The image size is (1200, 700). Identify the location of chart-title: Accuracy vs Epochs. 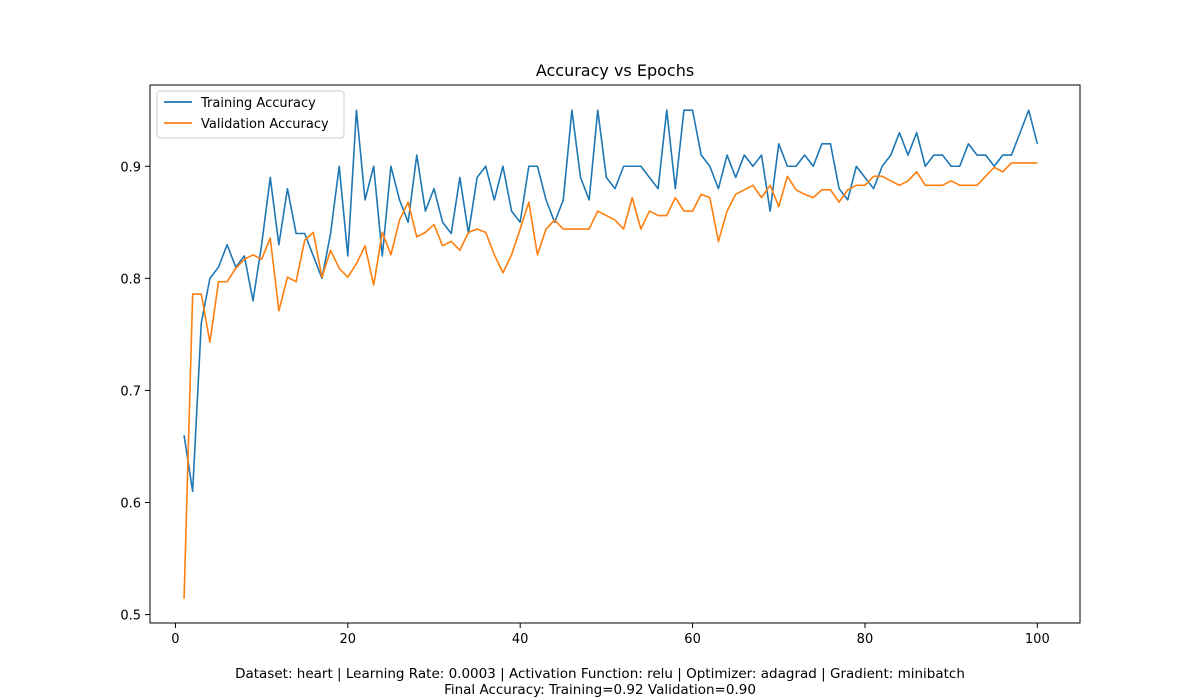
(615, 70).